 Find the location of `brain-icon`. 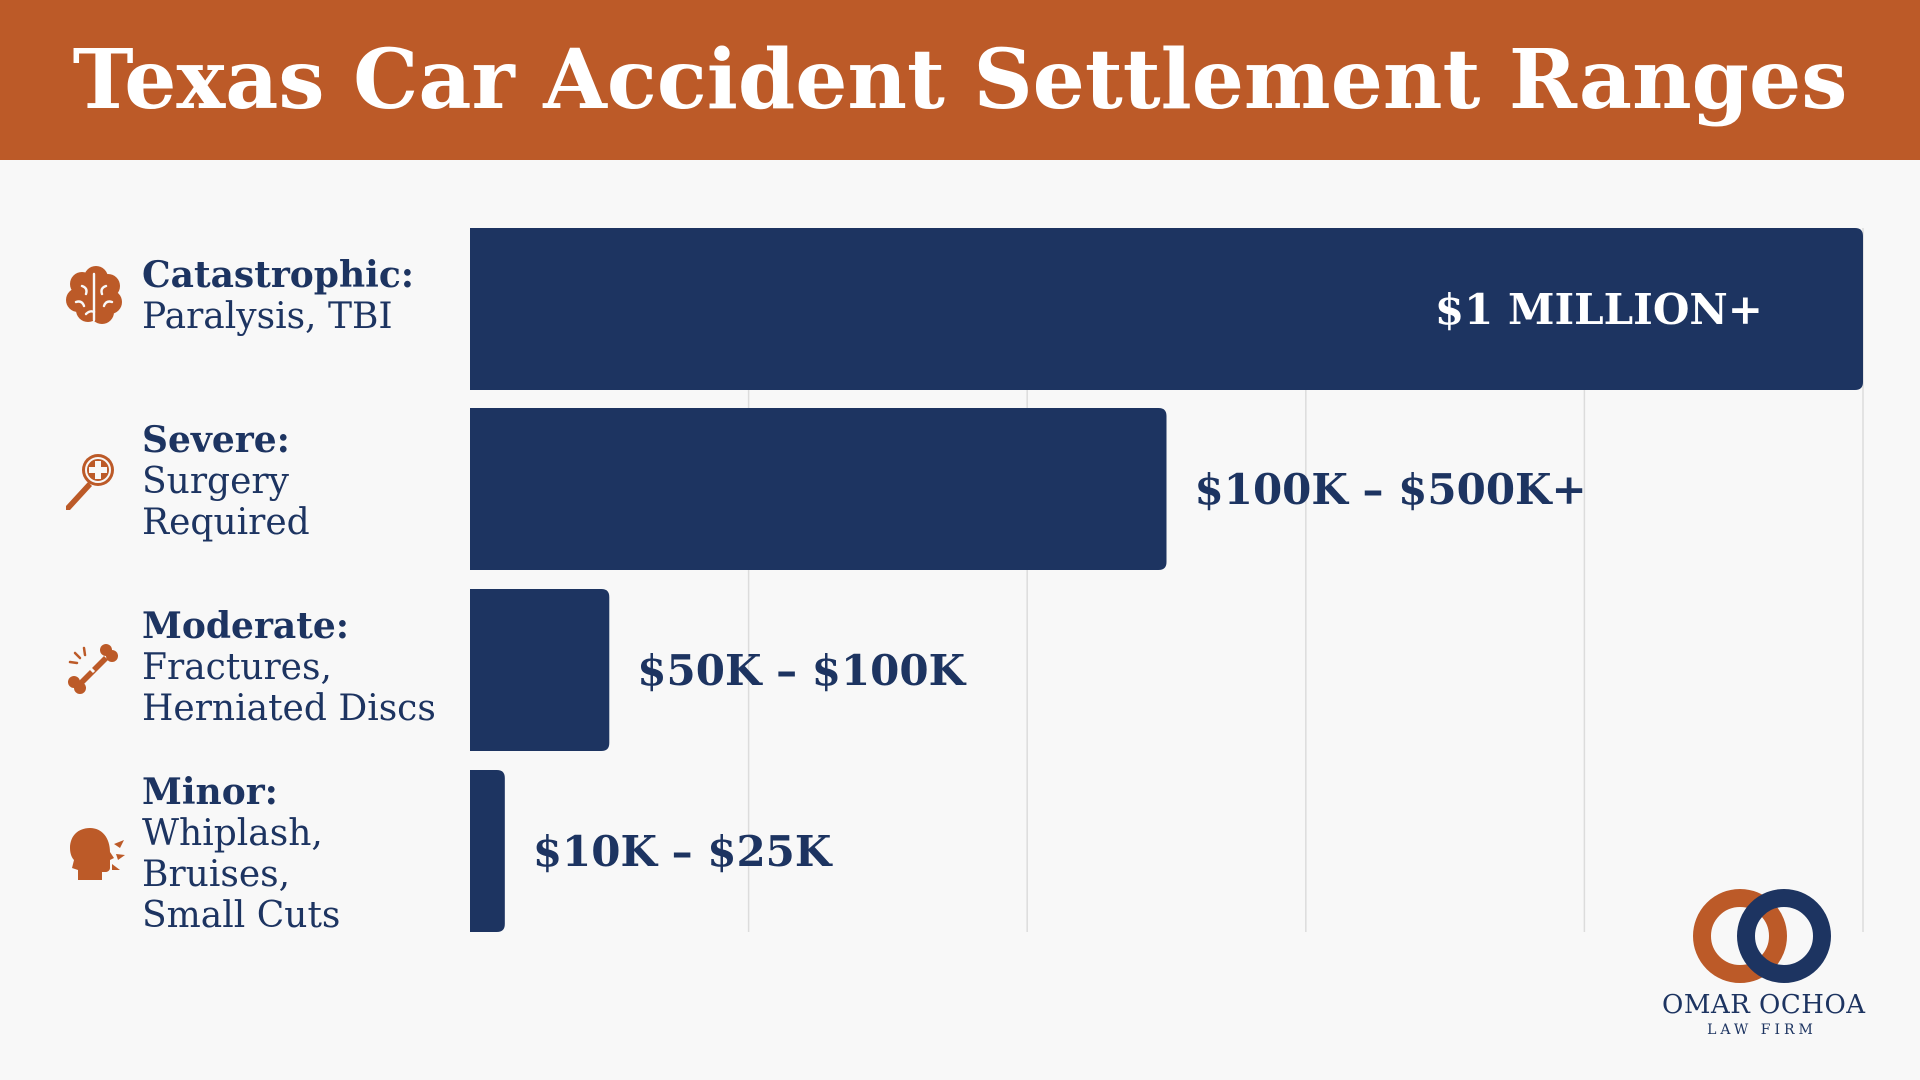

brain-icon is located at coordinates (94, 295).